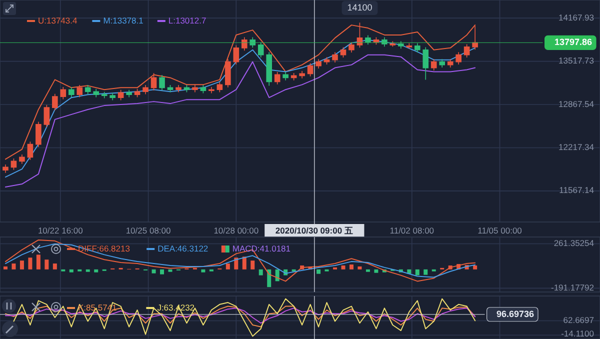 The width and height of the screenshot is (600, 339). I want to click on y-tick-label: 11567.14, so click(576, 190).